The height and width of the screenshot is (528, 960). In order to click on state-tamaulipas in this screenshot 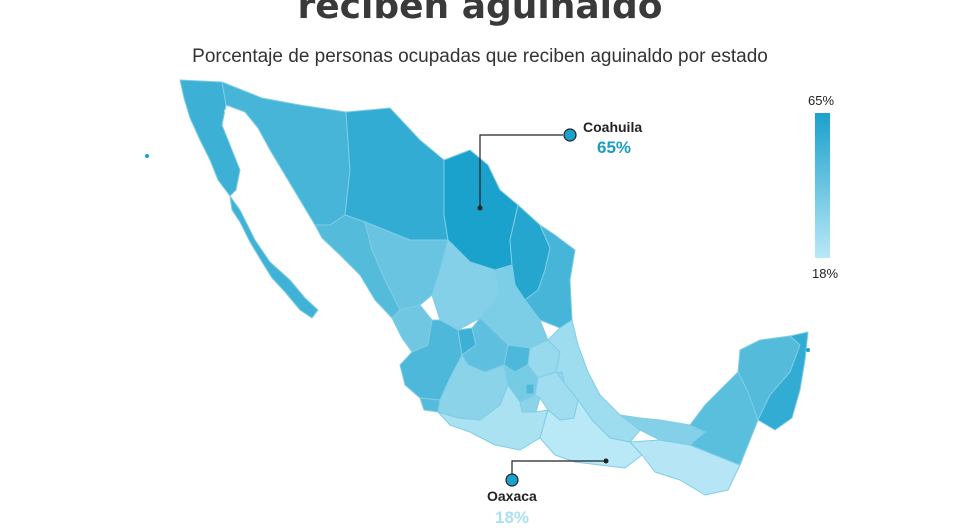, I will do `click(550, 276)`.